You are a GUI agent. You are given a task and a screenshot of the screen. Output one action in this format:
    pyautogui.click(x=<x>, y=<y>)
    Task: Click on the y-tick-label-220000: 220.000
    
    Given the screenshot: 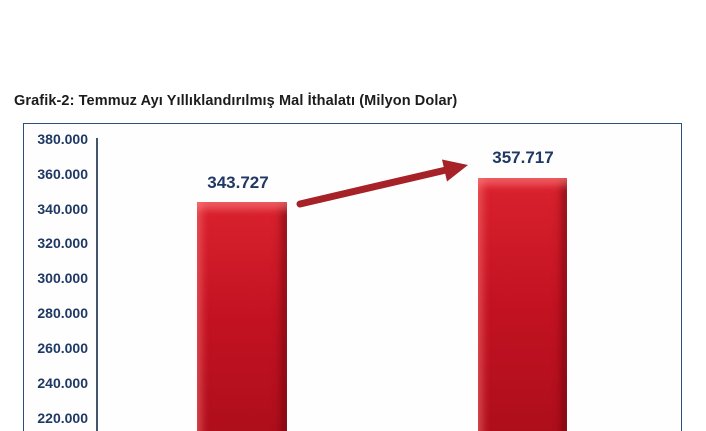 What is the action you would take?
    pyautogui.click(x=62, y=418)
    